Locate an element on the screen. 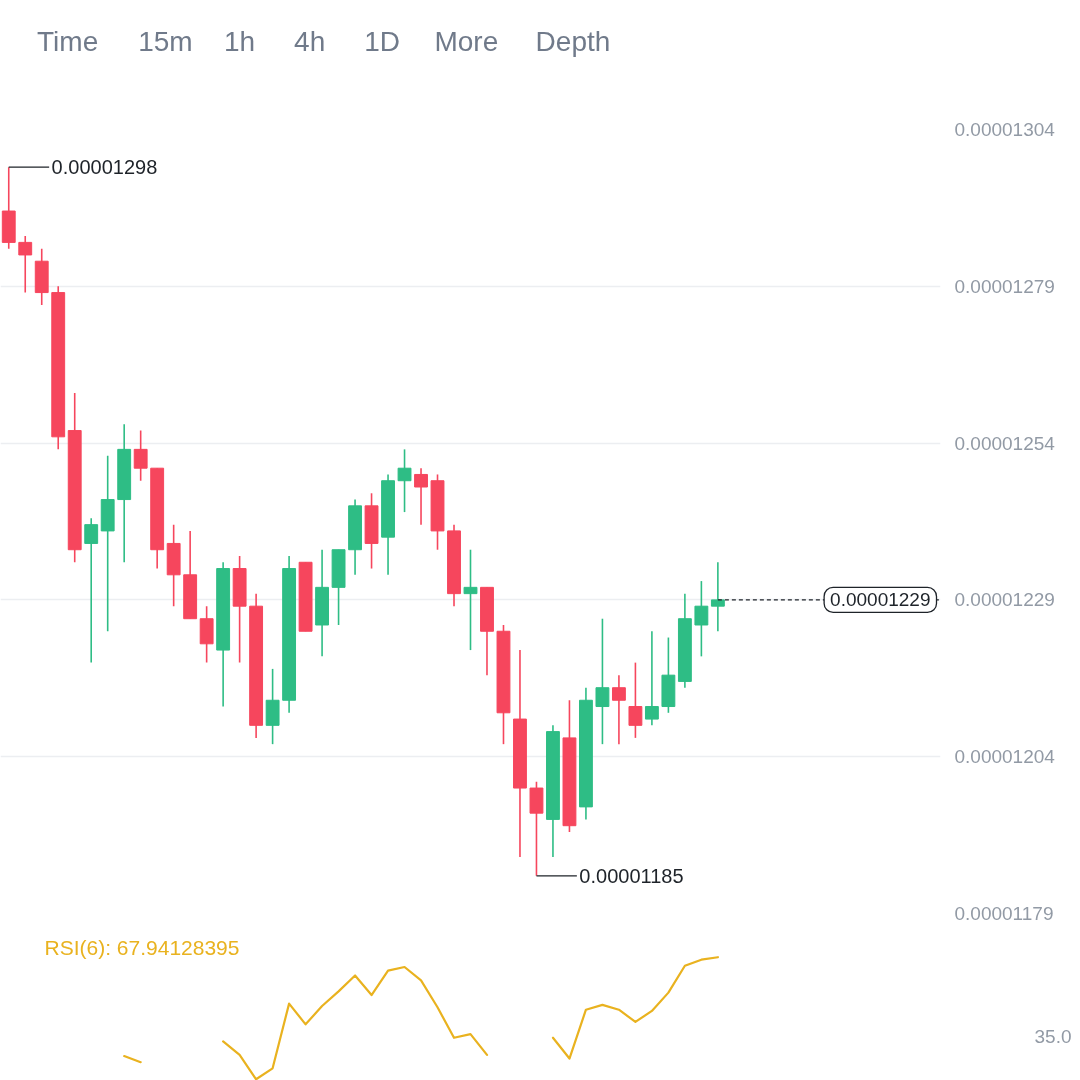 This screenshot has height=1080, width=1080. y-tick-label: 0.00001204 is located at coordinates (1005, 757).